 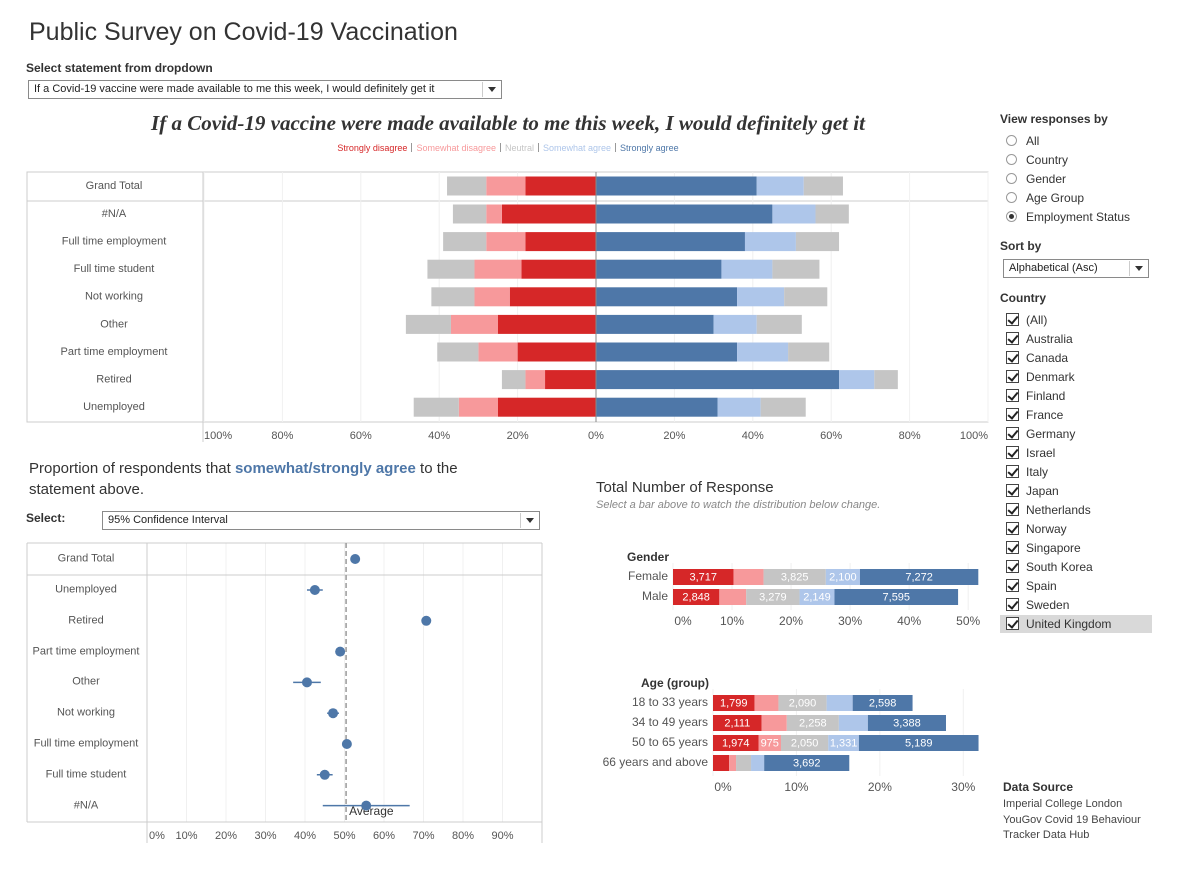 What do you see at coordinates (1046, 179) in the screenshot?
I see `radio-label: Gender` at bounding box center [1046, 179].